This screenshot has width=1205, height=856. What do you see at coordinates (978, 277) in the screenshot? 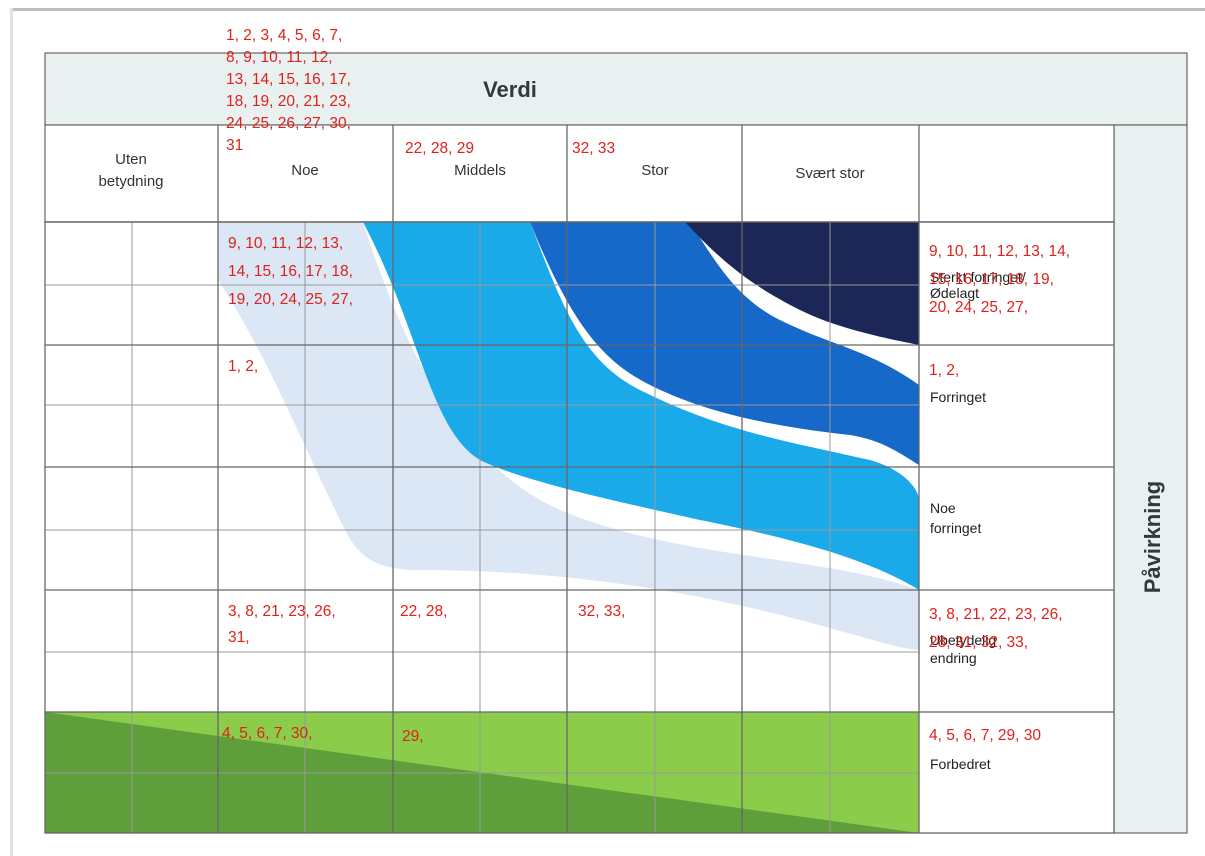
I see `level-sterkt-label-1: Sterkt forringet/` at bounding box center [978, 277].